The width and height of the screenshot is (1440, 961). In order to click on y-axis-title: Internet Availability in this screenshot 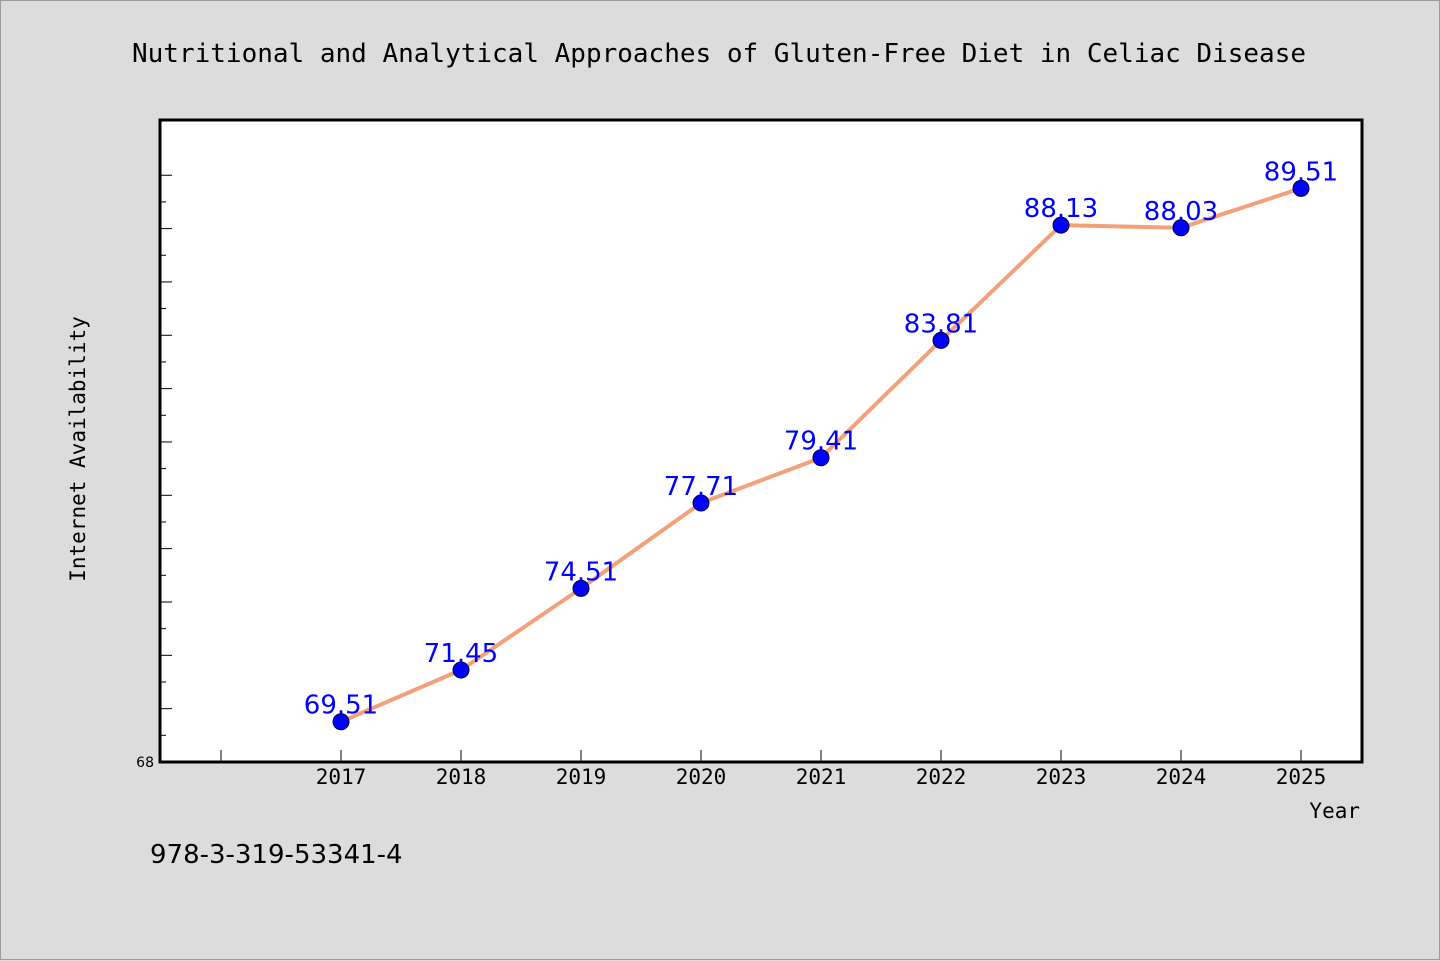, I will do `click(78, 449)`.